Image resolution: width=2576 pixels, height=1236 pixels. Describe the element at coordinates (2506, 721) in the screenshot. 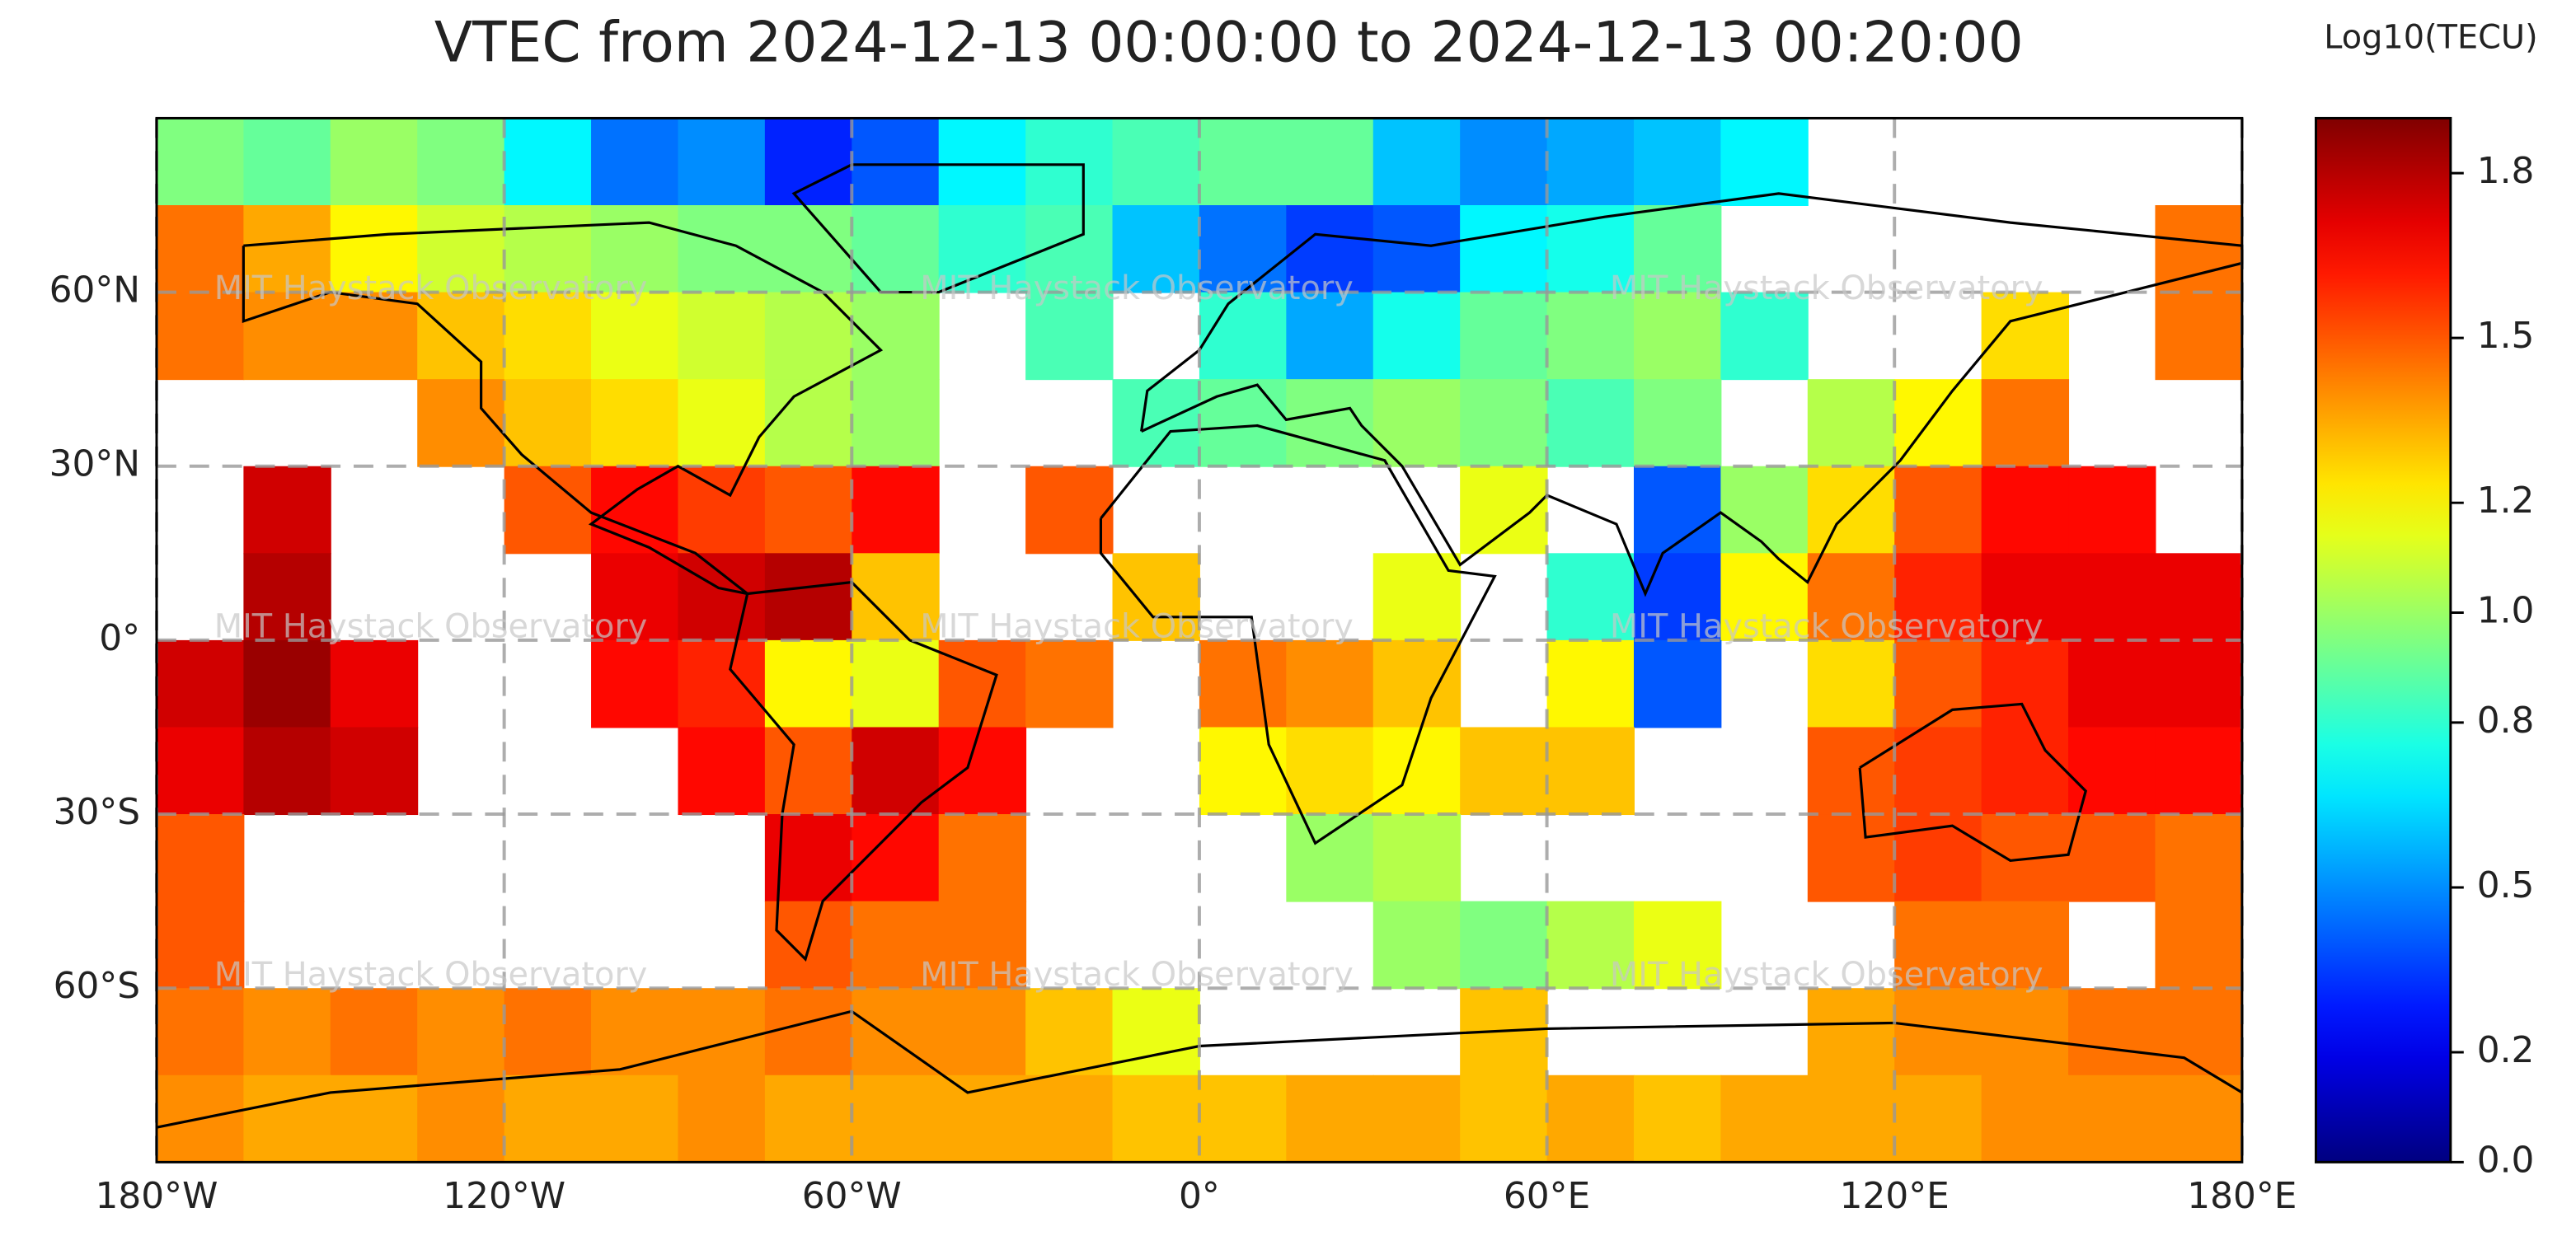

I see `colorbar-tick-label: 0.8` at that location.